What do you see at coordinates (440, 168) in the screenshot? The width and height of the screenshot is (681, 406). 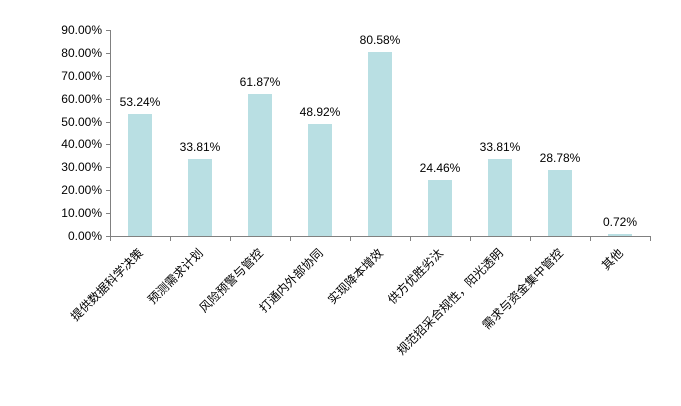 I see `bar-data-label: 24.46%` at bounding box center [440, 168].